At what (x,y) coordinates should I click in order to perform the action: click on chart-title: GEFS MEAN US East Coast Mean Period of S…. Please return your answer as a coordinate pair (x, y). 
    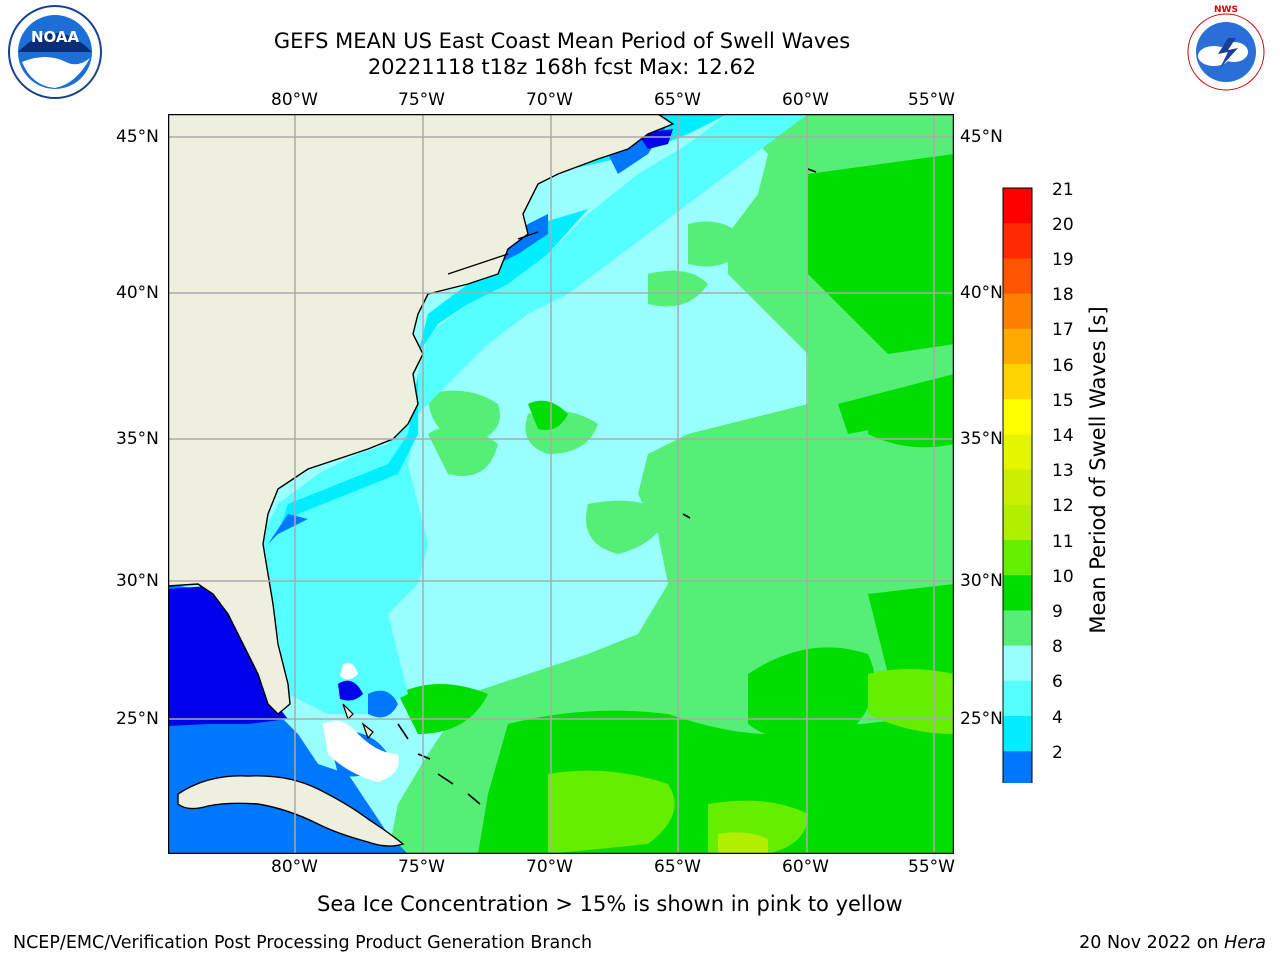
    Looking at the image, I should click on (562, 41).